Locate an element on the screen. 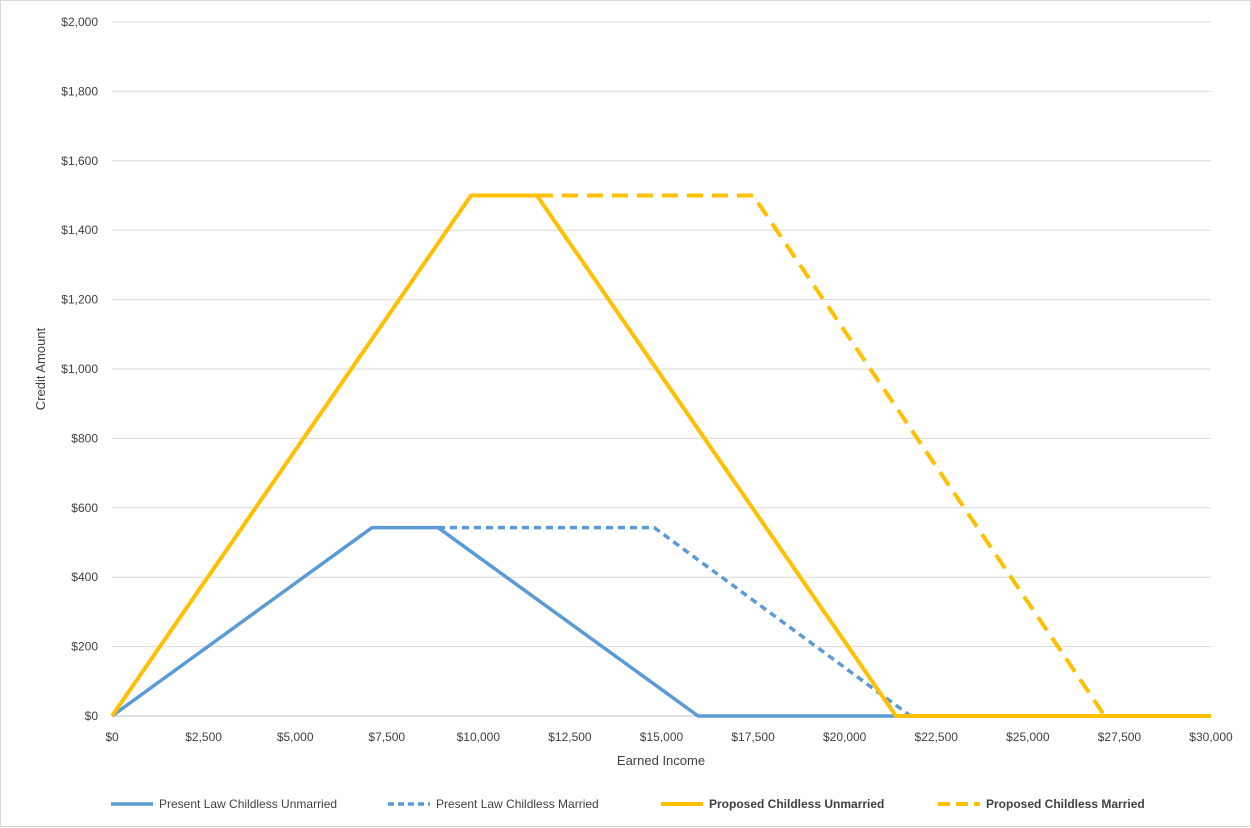  x-tick-label: $7,500 is located at coordinates (386, 737).